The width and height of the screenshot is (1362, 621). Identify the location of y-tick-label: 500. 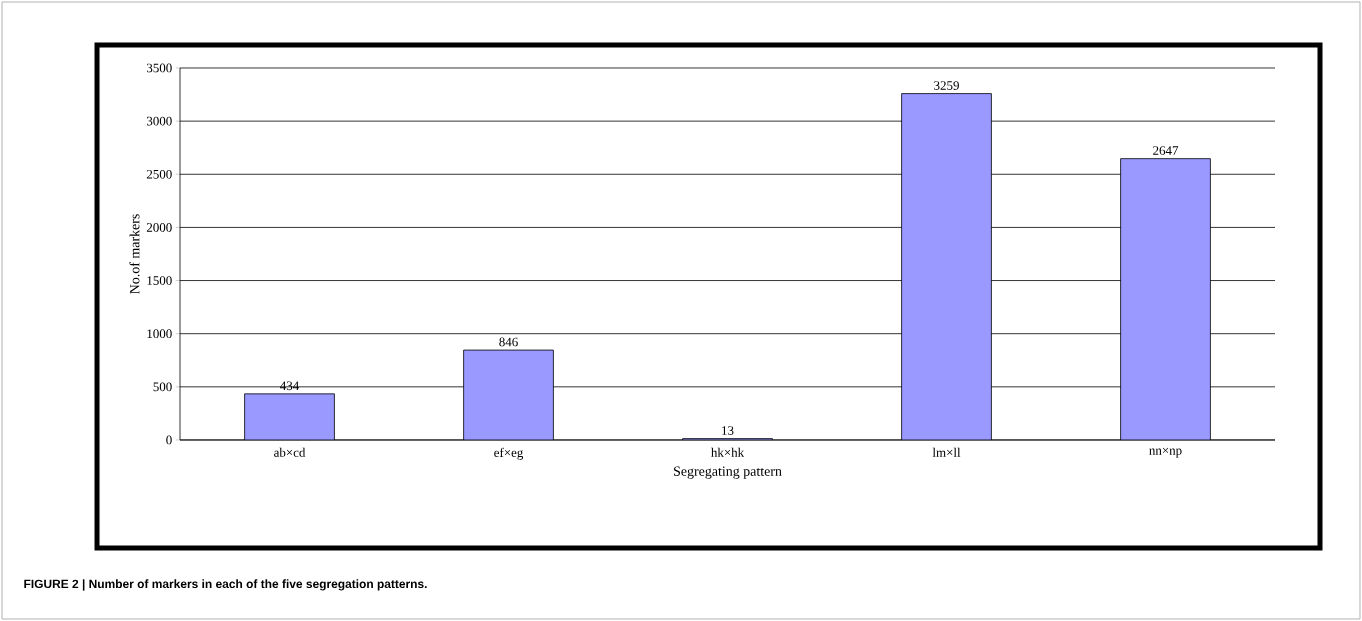
(162, 387).